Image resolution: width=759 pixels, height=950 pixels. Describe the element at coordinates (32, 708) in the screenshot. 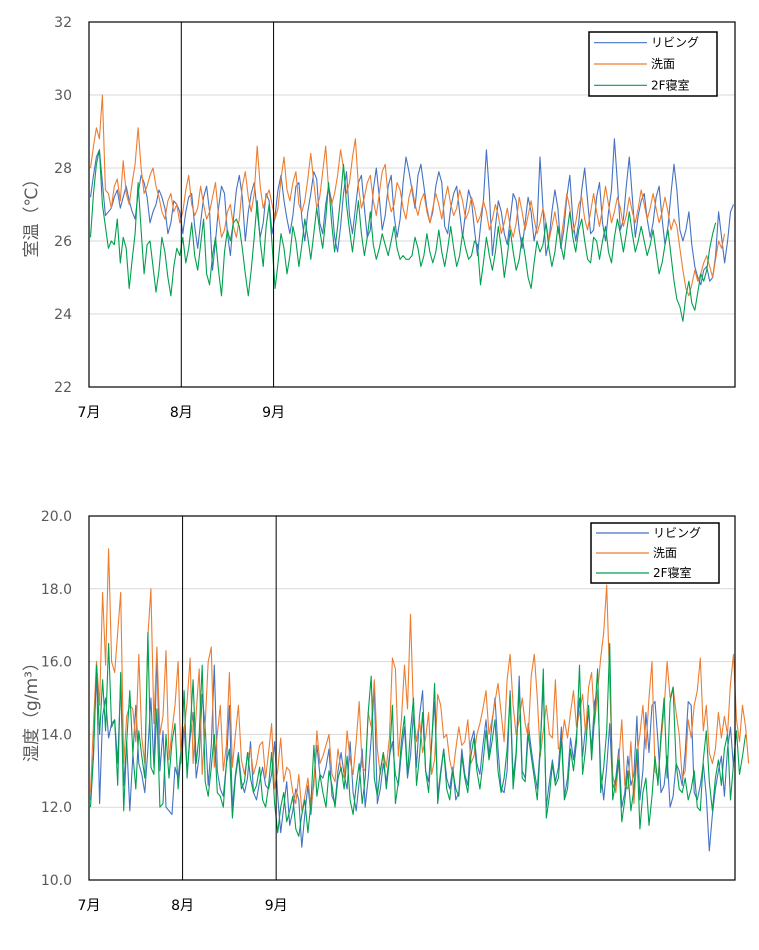

I see `humidity-y-axis-label: 湿度（g/m³）` at that location.